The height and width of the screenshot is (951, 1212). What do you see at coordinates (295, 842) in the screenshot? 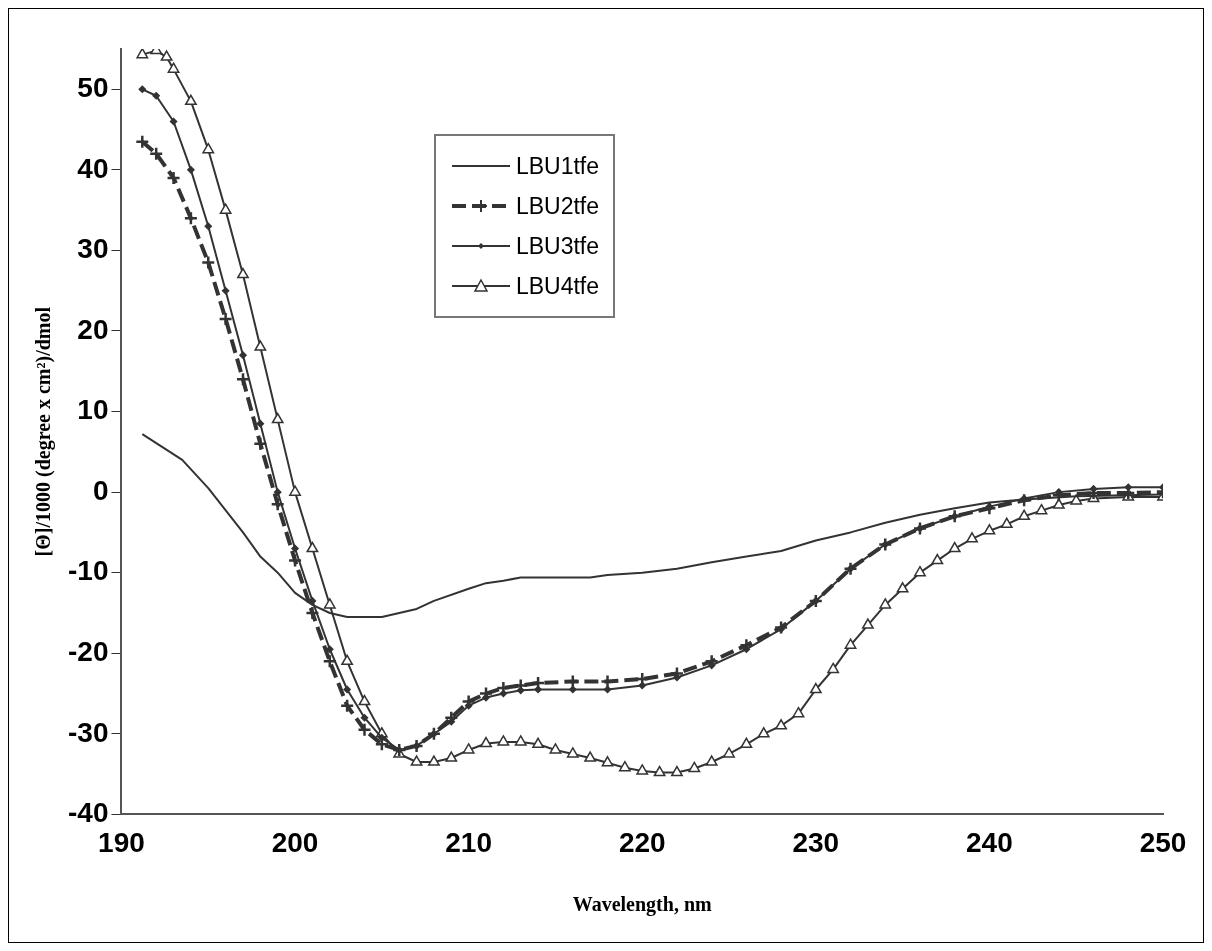
I see `x-tick-label: 200` at bounding box center [295, 842].